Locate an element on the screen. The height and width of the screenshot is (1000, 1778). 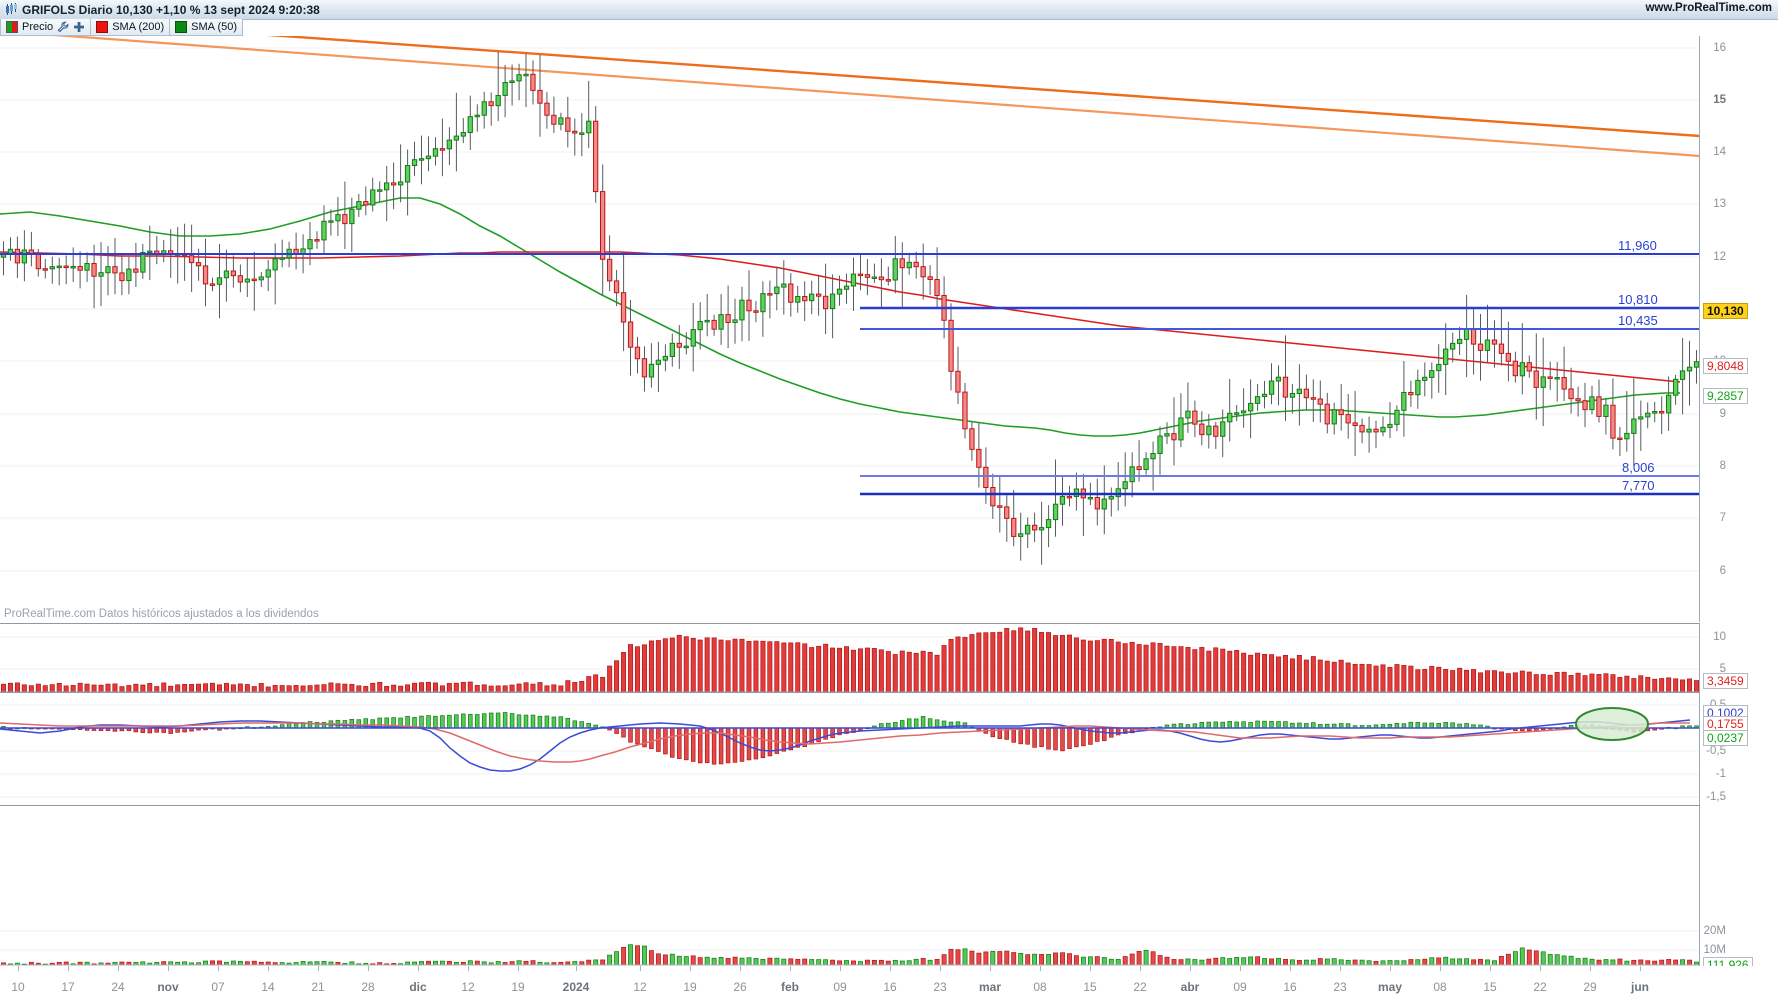
macd-signal-line is located at coordinates (845, 742).